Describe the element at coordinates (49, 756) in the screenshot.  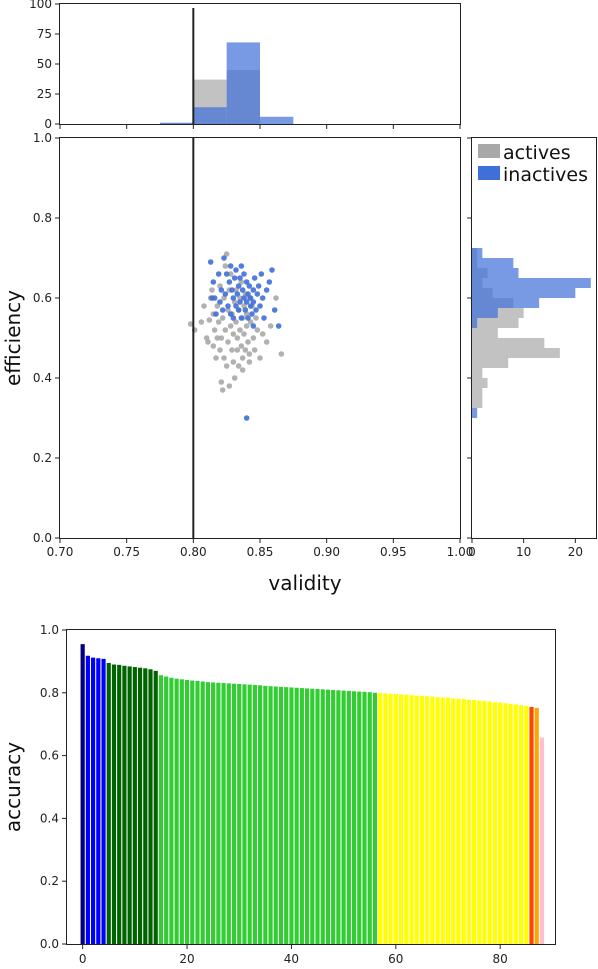
I see `accuracy-ytick-label: 0.6` at that location.